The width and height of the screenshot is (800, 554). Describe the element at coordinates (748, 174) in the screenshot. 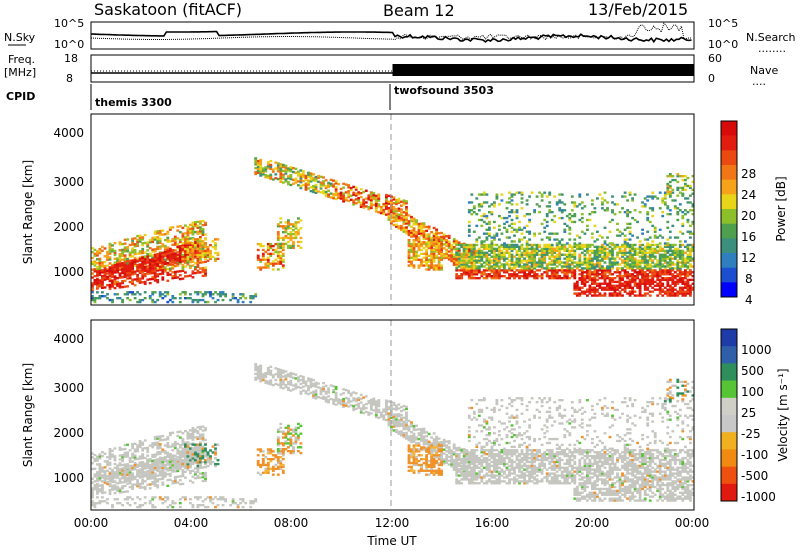

I see `power-cbar-tick-28: 28` at that location.